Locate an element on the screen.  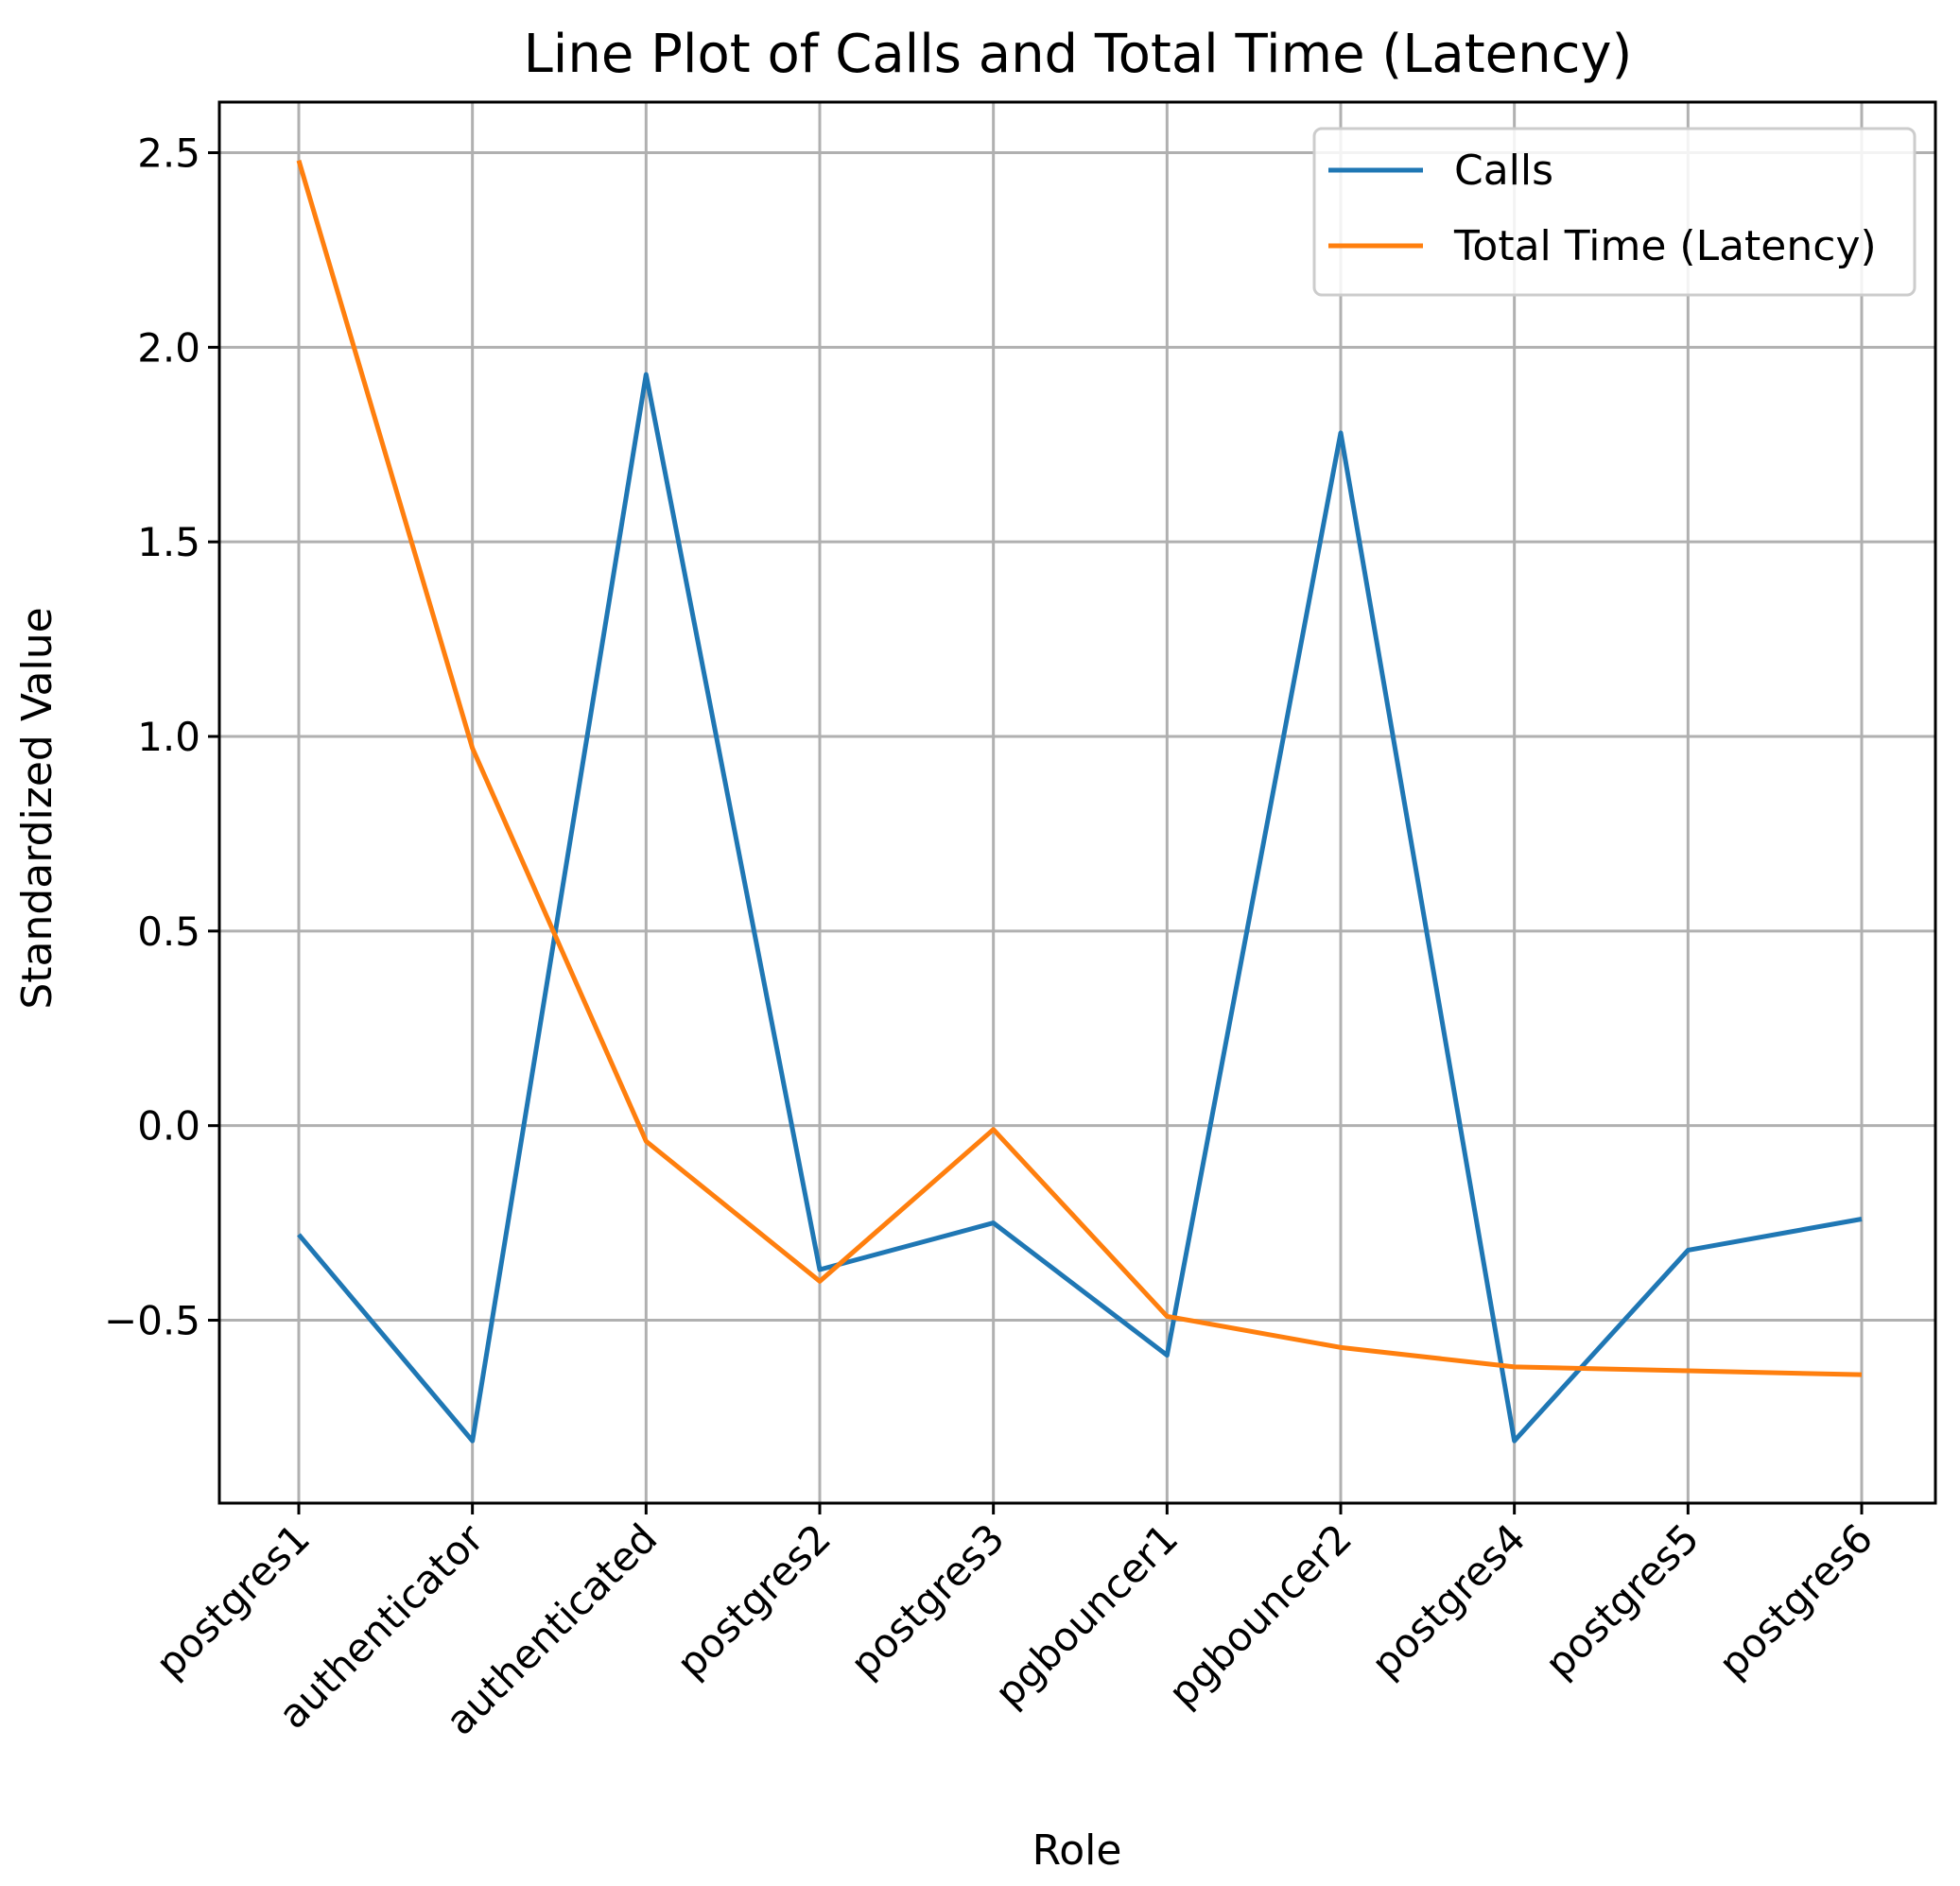
x-tick-label: pgbouncer2 is located at coordinates (1260, 1615).